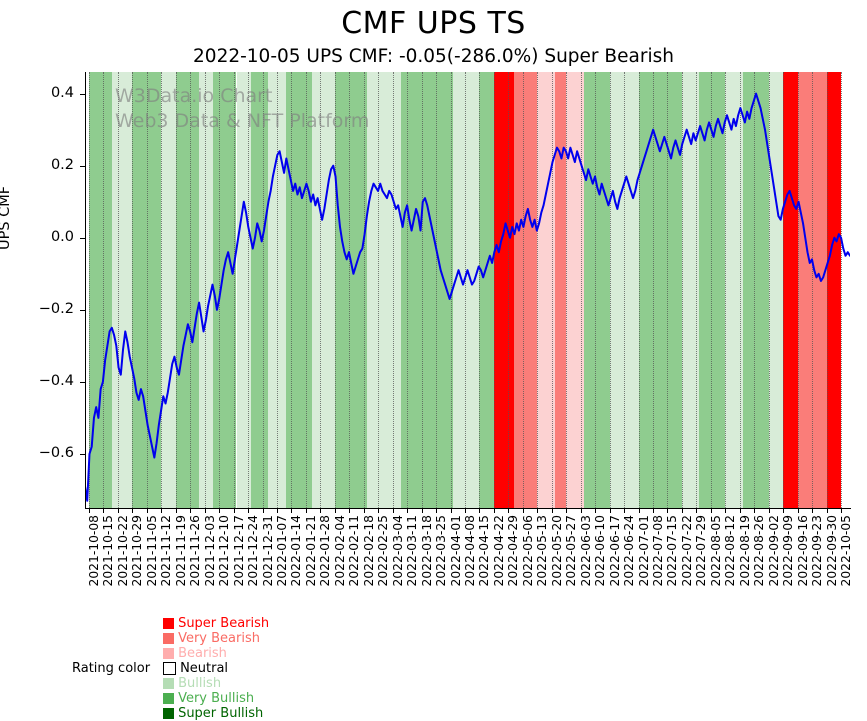 The width and height of the screenshot is (867, 721). I want to click on x-tick-label: 2022-07-08, so click(657, 551).